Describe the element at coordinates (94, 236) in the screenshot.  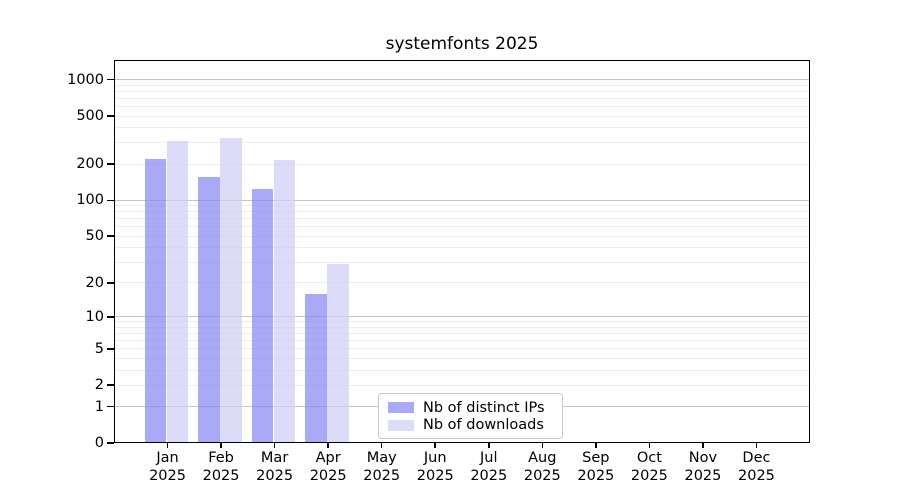
I see `y-tick-label: 50` at that location.